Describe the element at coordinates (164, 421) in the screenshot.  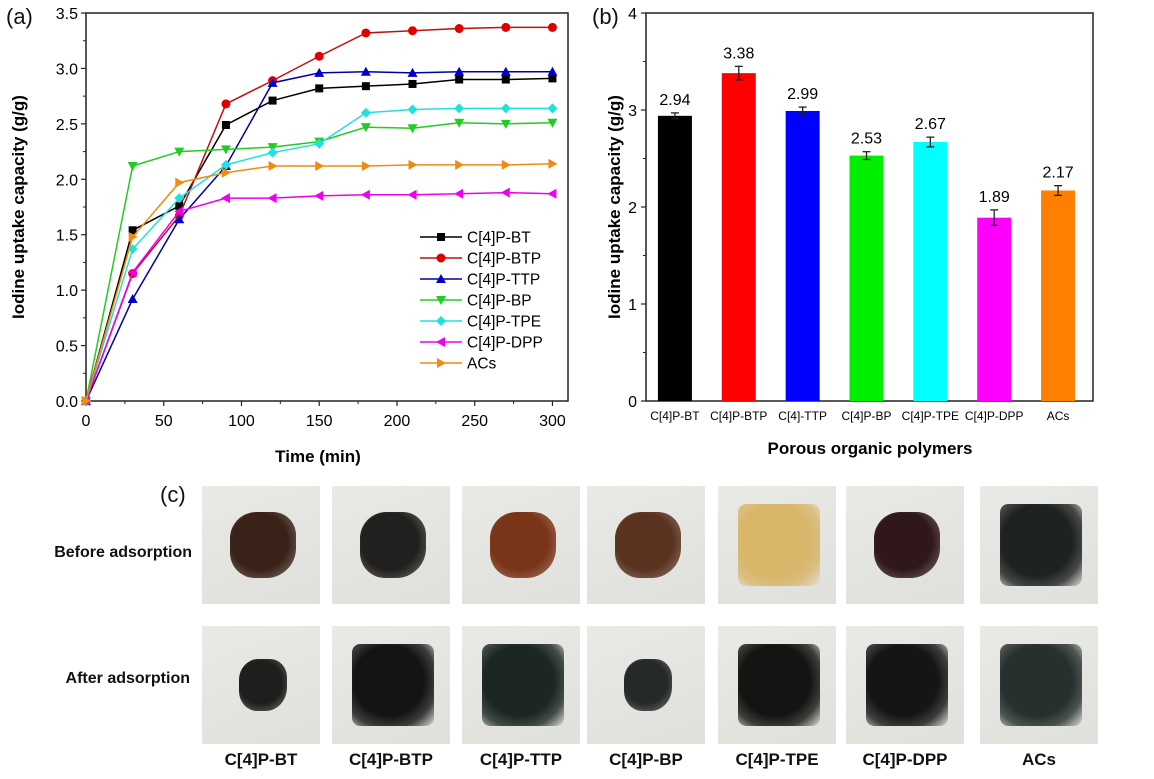
I see `x-tick-label: 50` at that location.